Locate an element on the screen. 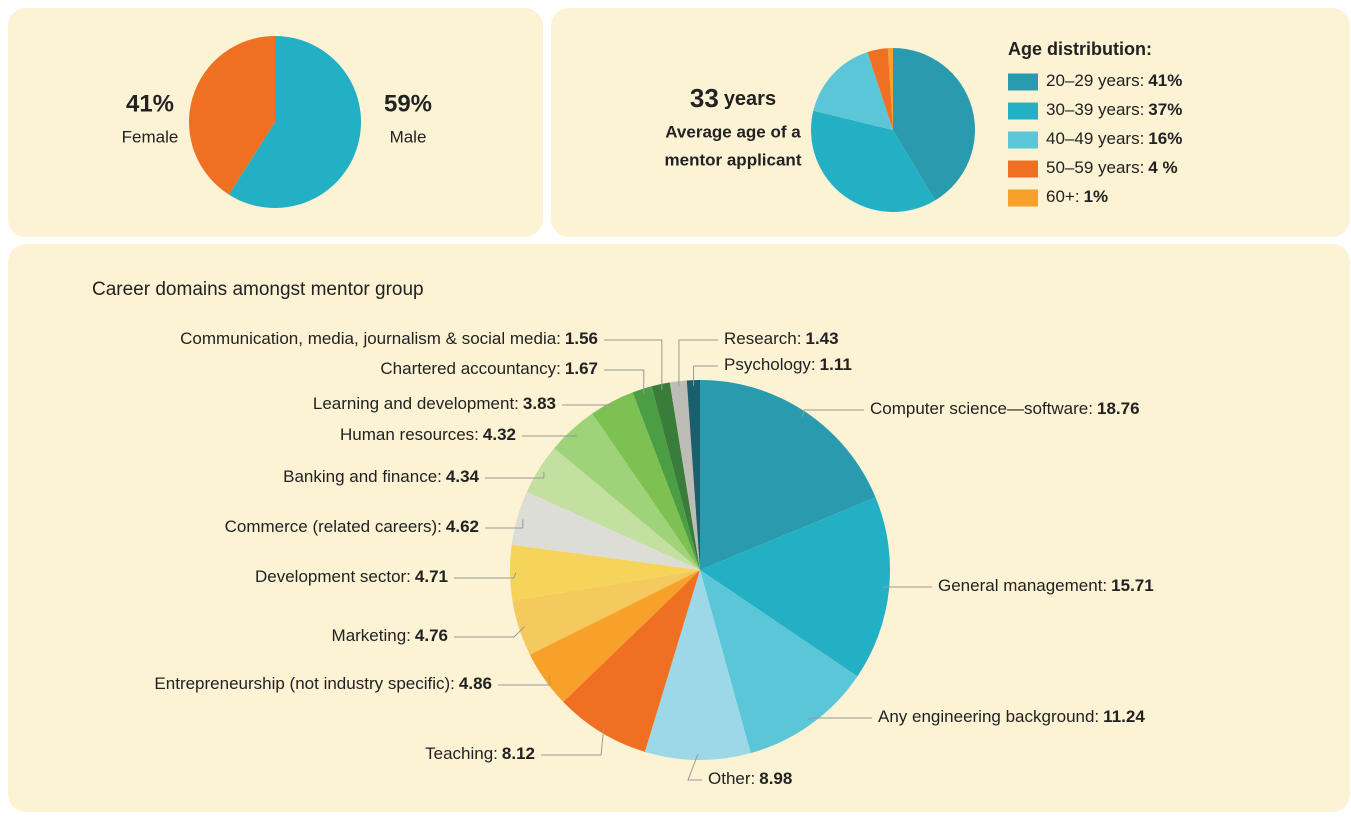 The height and width of the screenshot is (818, 1351). legend-category: 50–59 years: is located at coordinates (1095, 167).